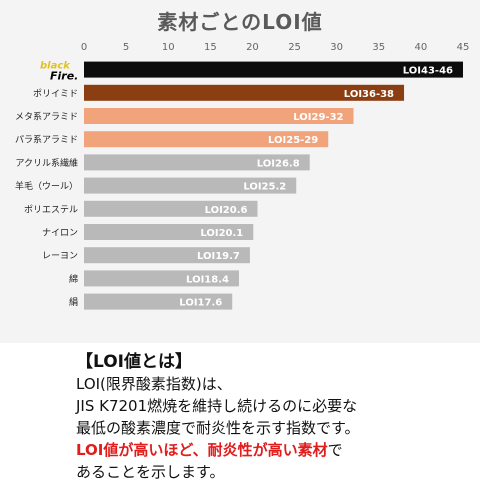 The width and height of the screenshot is (480, 482). I want to click on data-label: LOI19.7, so click(218, 256).